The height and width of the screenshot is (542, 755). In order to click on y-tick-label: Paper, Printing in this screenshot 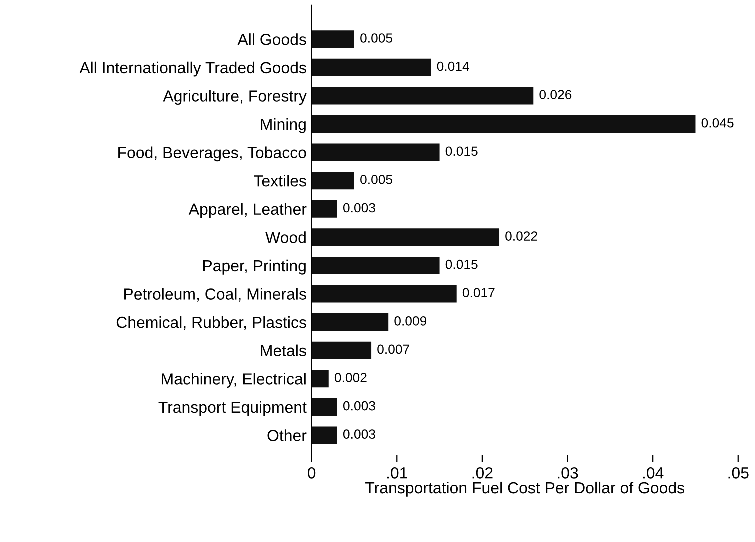, I will do `click(254, 267)`.